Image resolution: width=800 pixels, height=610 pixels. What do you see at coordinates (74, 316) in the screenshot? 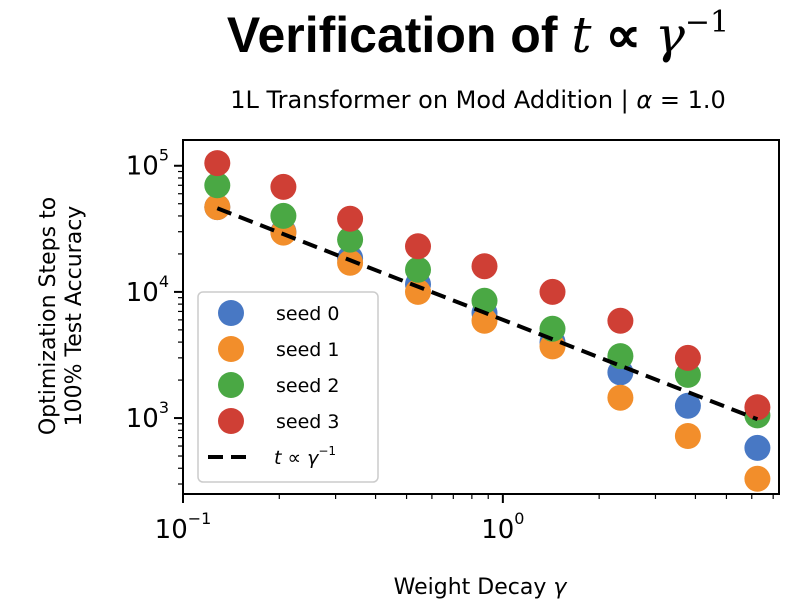
I see `svg-text: 100% Test Accuracy` at bounding box center [74, 316].